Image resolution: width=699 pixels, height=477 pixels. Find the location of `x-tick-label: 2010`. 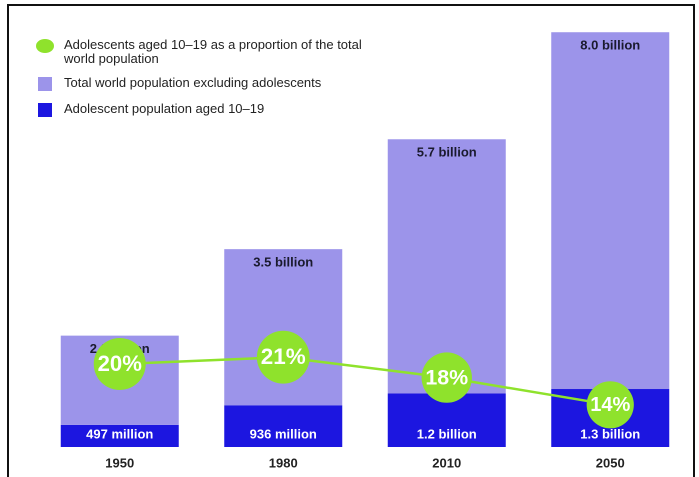

x-tick-label: 2010 is located at coordinates (446, 462).